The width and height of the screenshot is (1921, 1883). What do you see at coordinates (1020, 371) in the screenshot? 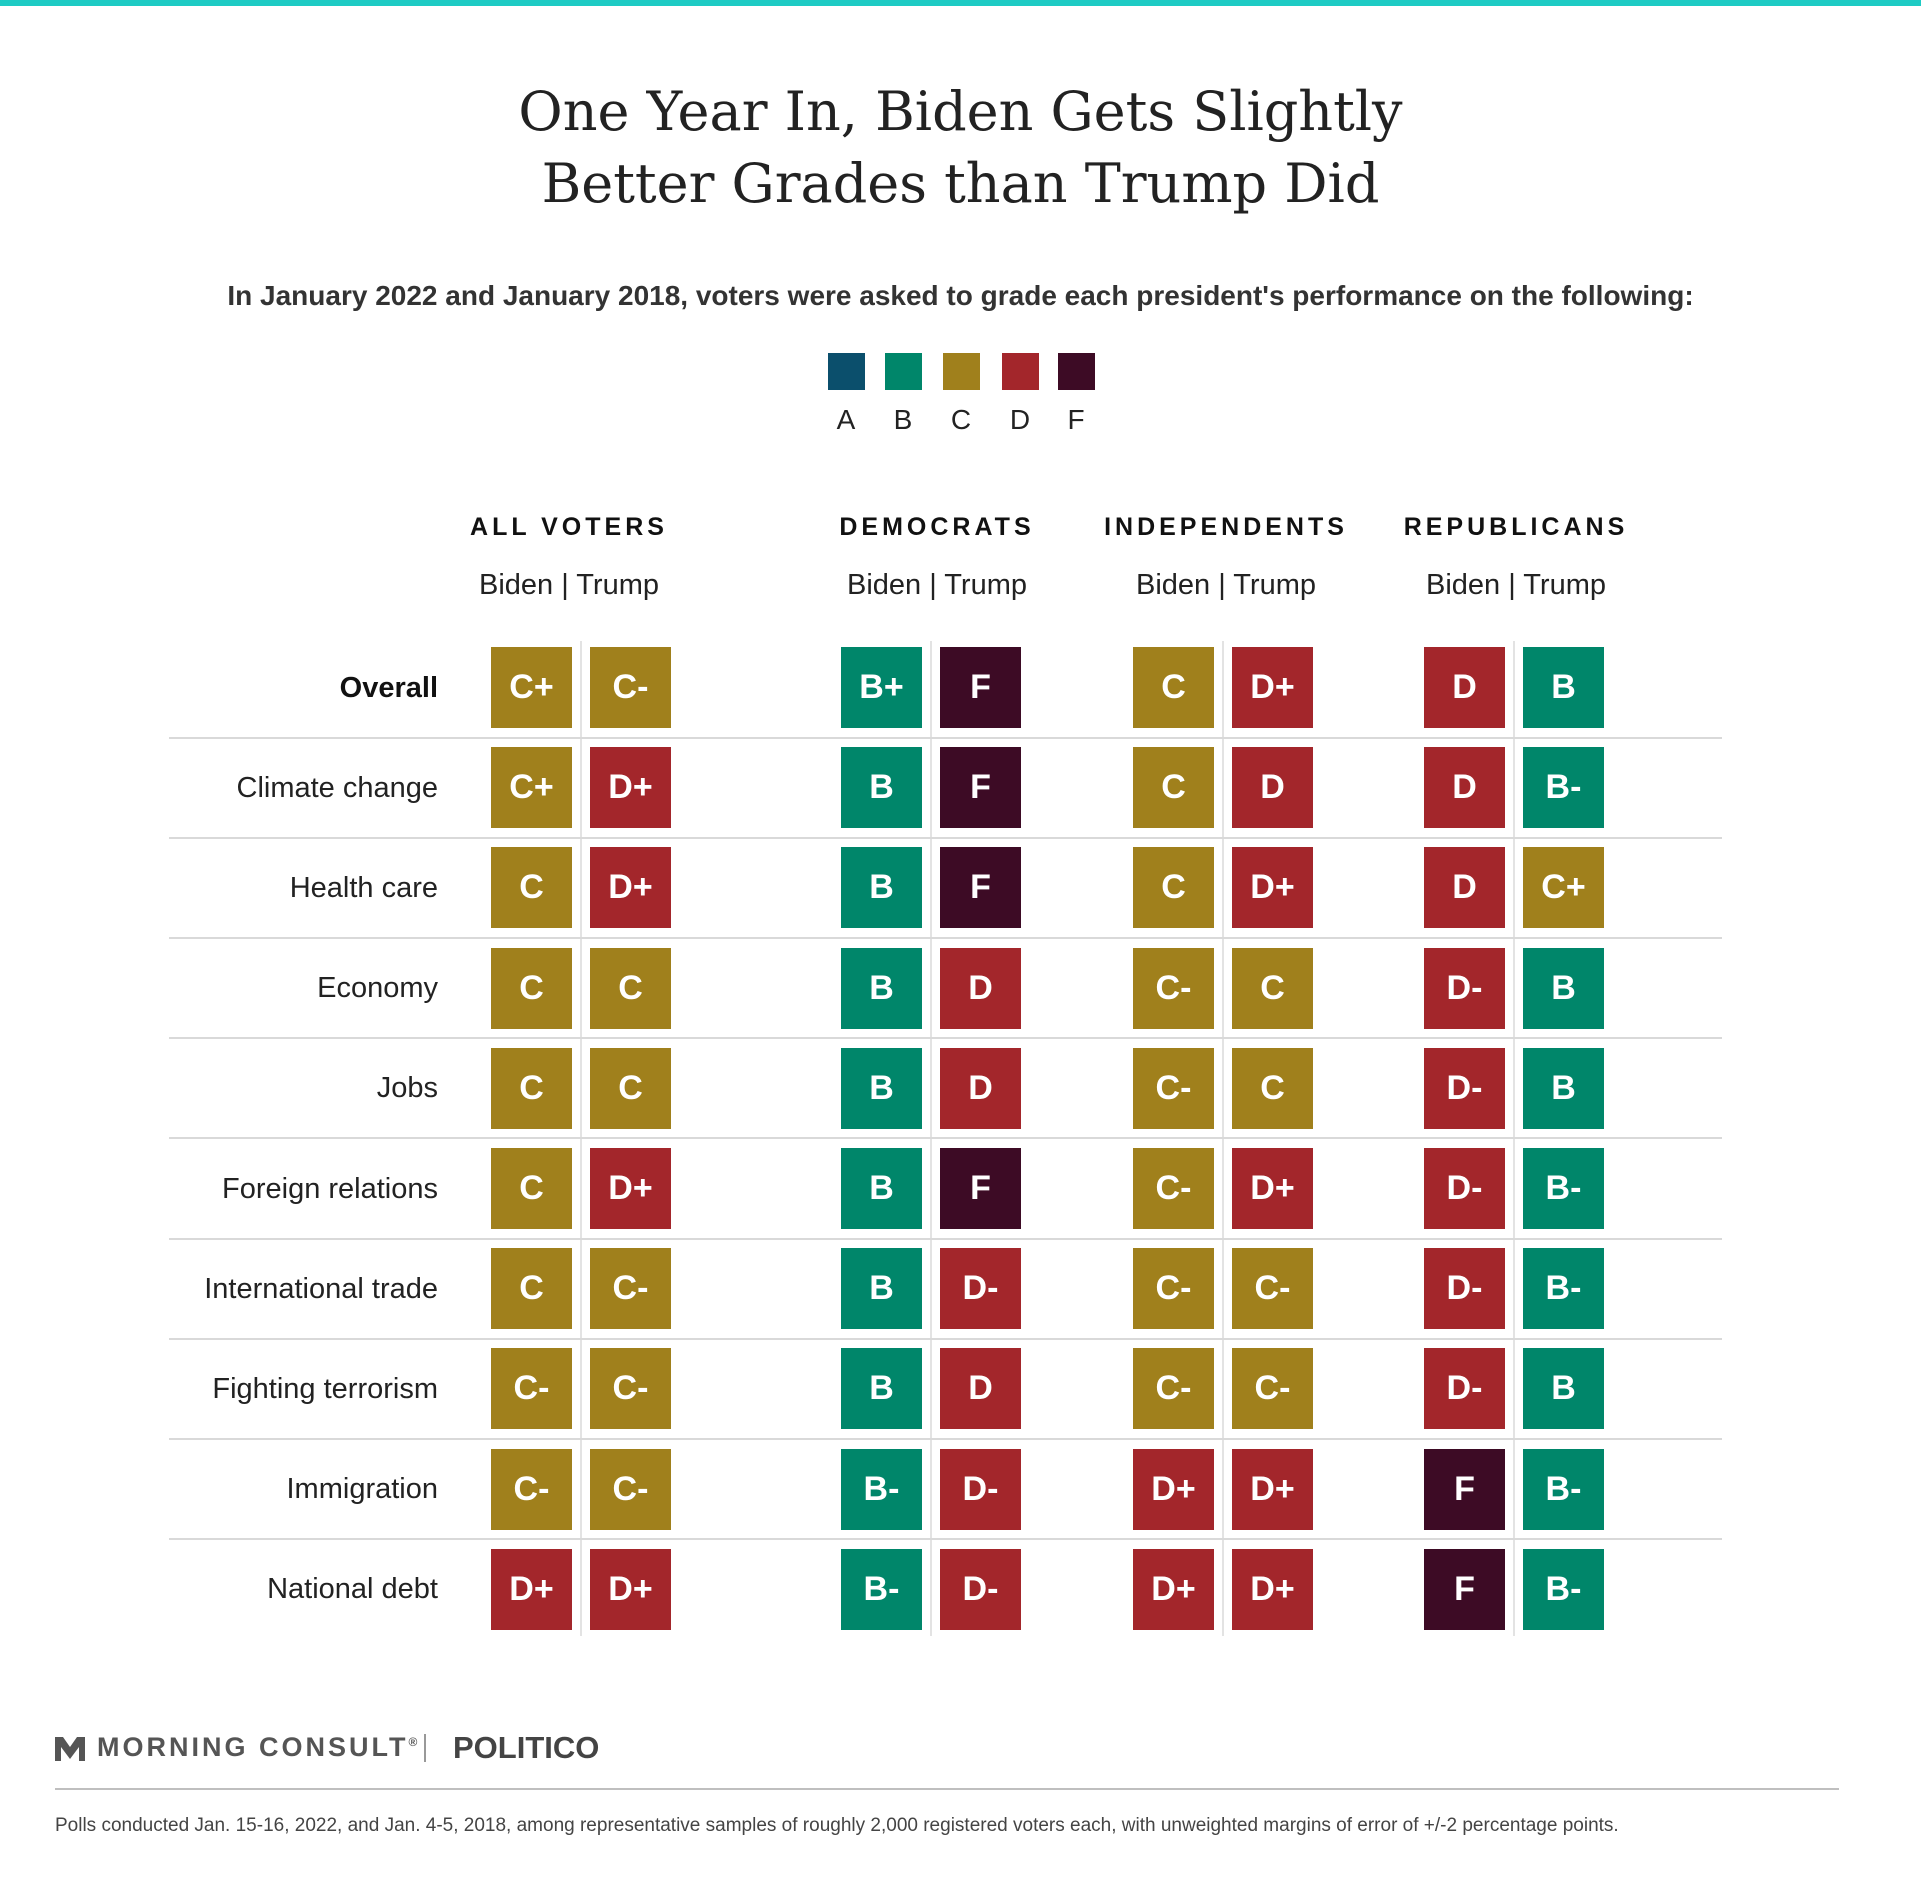
I see `legend-swatch-d` at bounding box center [1020, 371].